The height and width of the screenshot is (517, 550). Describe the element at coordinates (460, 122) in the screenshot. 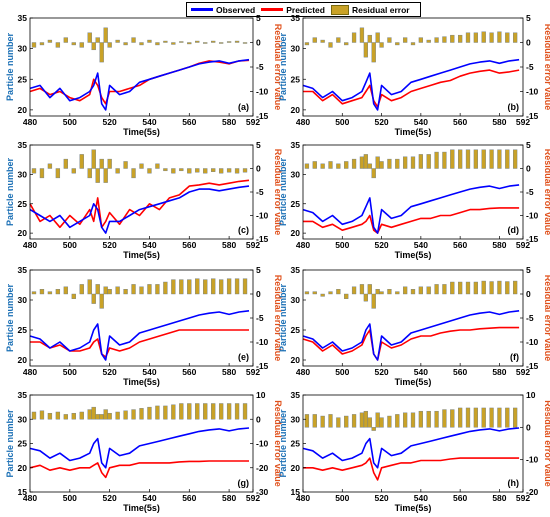

I see `x-tick-label: 560` at that location.